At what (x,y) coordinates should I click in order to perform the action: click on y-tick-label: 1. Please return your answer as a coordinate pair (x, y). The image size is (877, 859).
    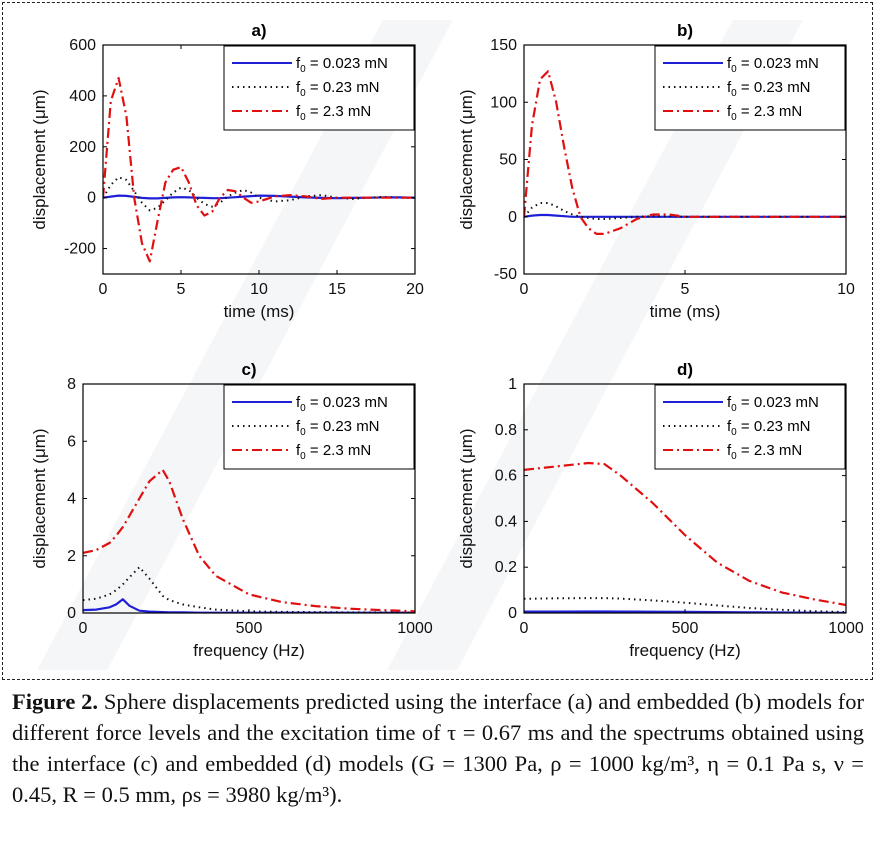
    Looking at the image, I should click on (512, 384).